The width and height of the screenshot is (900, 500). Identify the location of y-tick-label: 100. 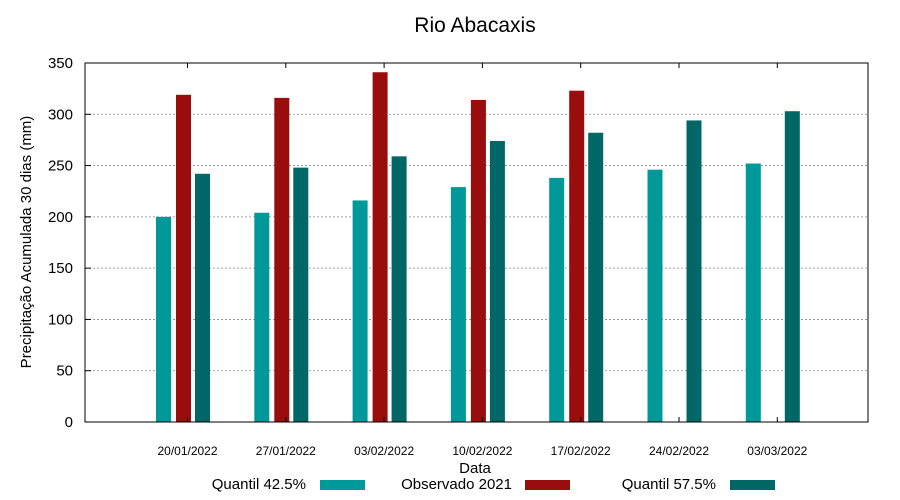
(60, 319).